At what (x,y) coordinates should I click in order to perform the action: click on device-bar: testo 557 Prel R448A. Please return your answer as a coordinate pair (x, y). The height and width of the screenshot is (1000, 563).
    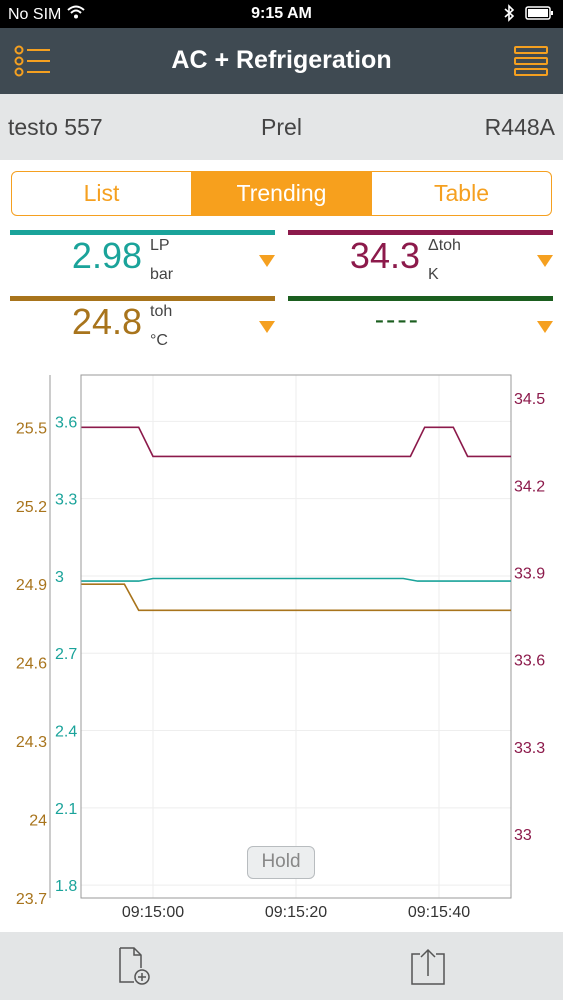
    Looking at the image, I should click on (281, 127).